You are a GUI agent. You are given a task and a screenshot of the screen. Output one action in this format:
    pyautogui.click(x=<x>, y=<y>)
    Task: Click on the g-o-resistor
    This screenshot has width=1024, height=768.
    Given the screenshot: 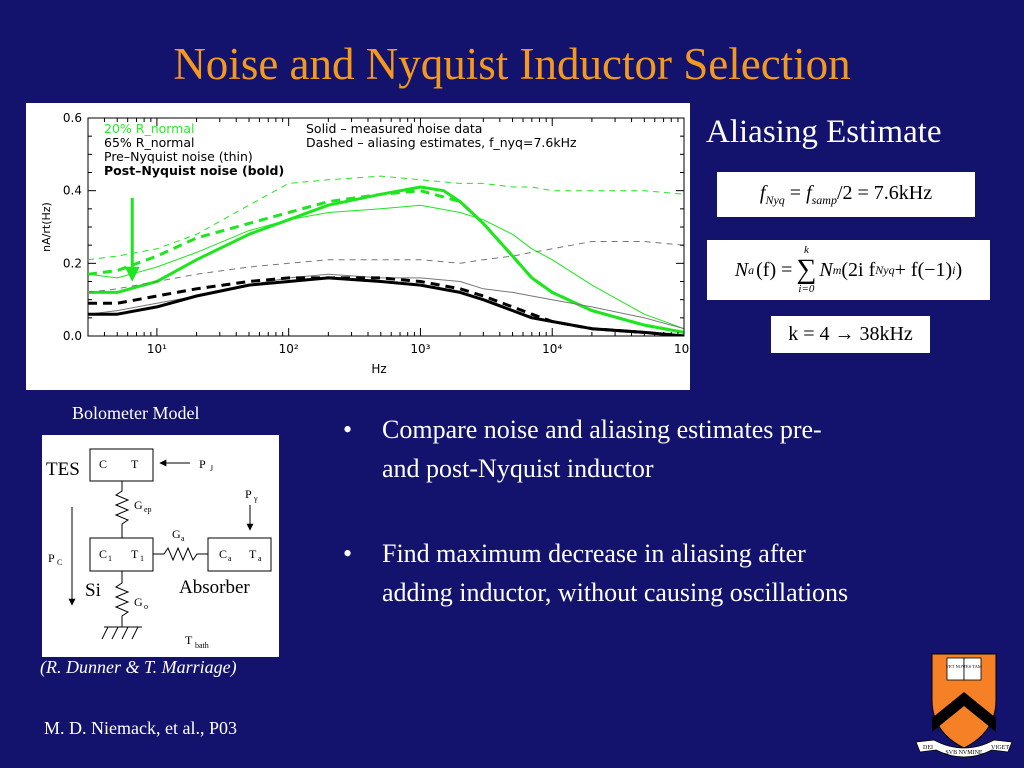 What is the action you would take?
    pyautogui.click(x=122, y=599)
    